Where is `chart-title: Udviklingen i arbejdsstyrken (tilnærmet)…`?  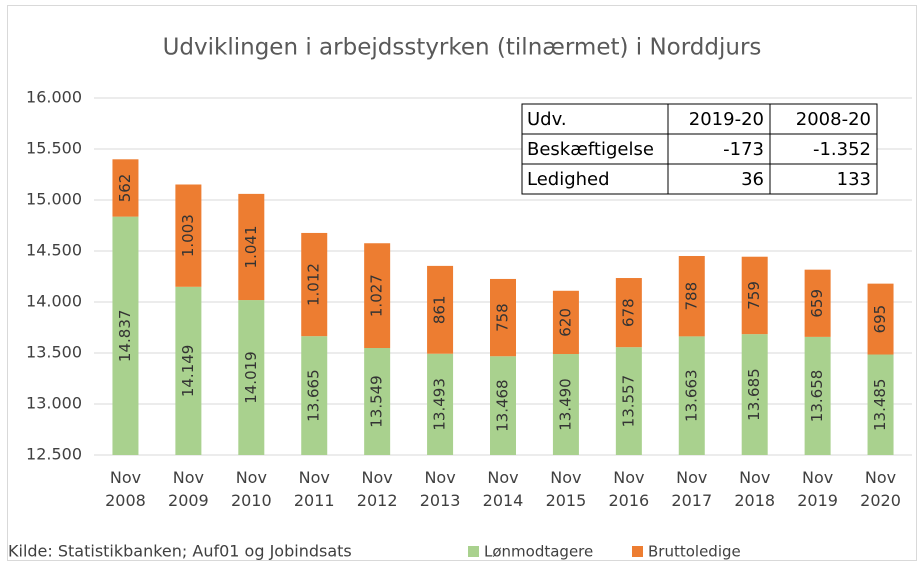 chart-title: Udviklingen i arbejdsstyrken (tilnærmet)… is located at coordinates (462, 48).